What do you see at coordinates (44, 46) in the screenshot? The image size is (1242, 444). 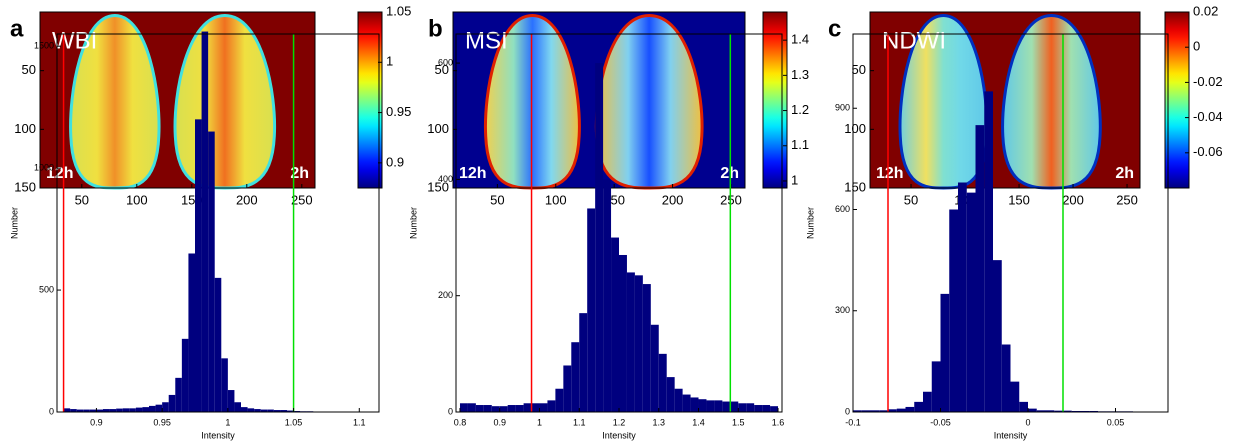 I see `y-tick-label: 1500` at bounding box center [44, 46].